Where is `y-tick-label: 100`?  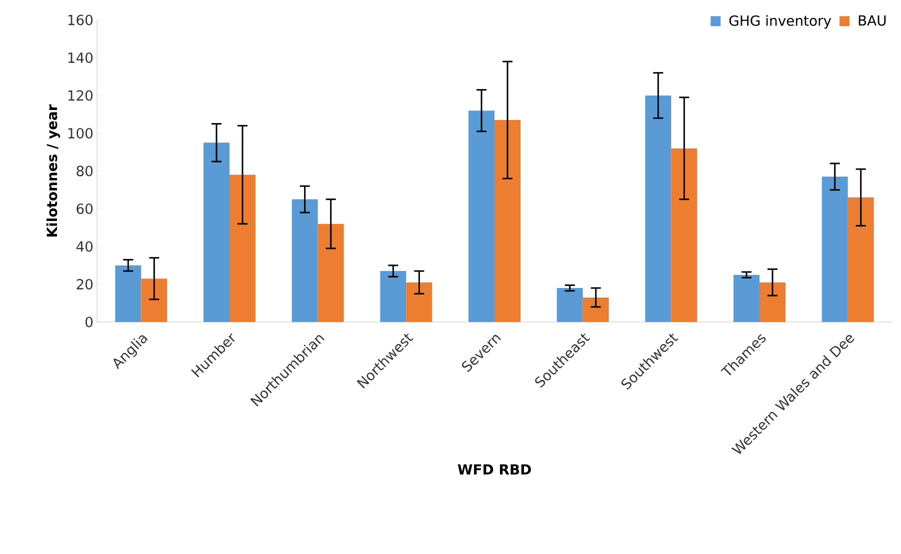
y-tick-label: 100 is located at coordinates (80, 133).